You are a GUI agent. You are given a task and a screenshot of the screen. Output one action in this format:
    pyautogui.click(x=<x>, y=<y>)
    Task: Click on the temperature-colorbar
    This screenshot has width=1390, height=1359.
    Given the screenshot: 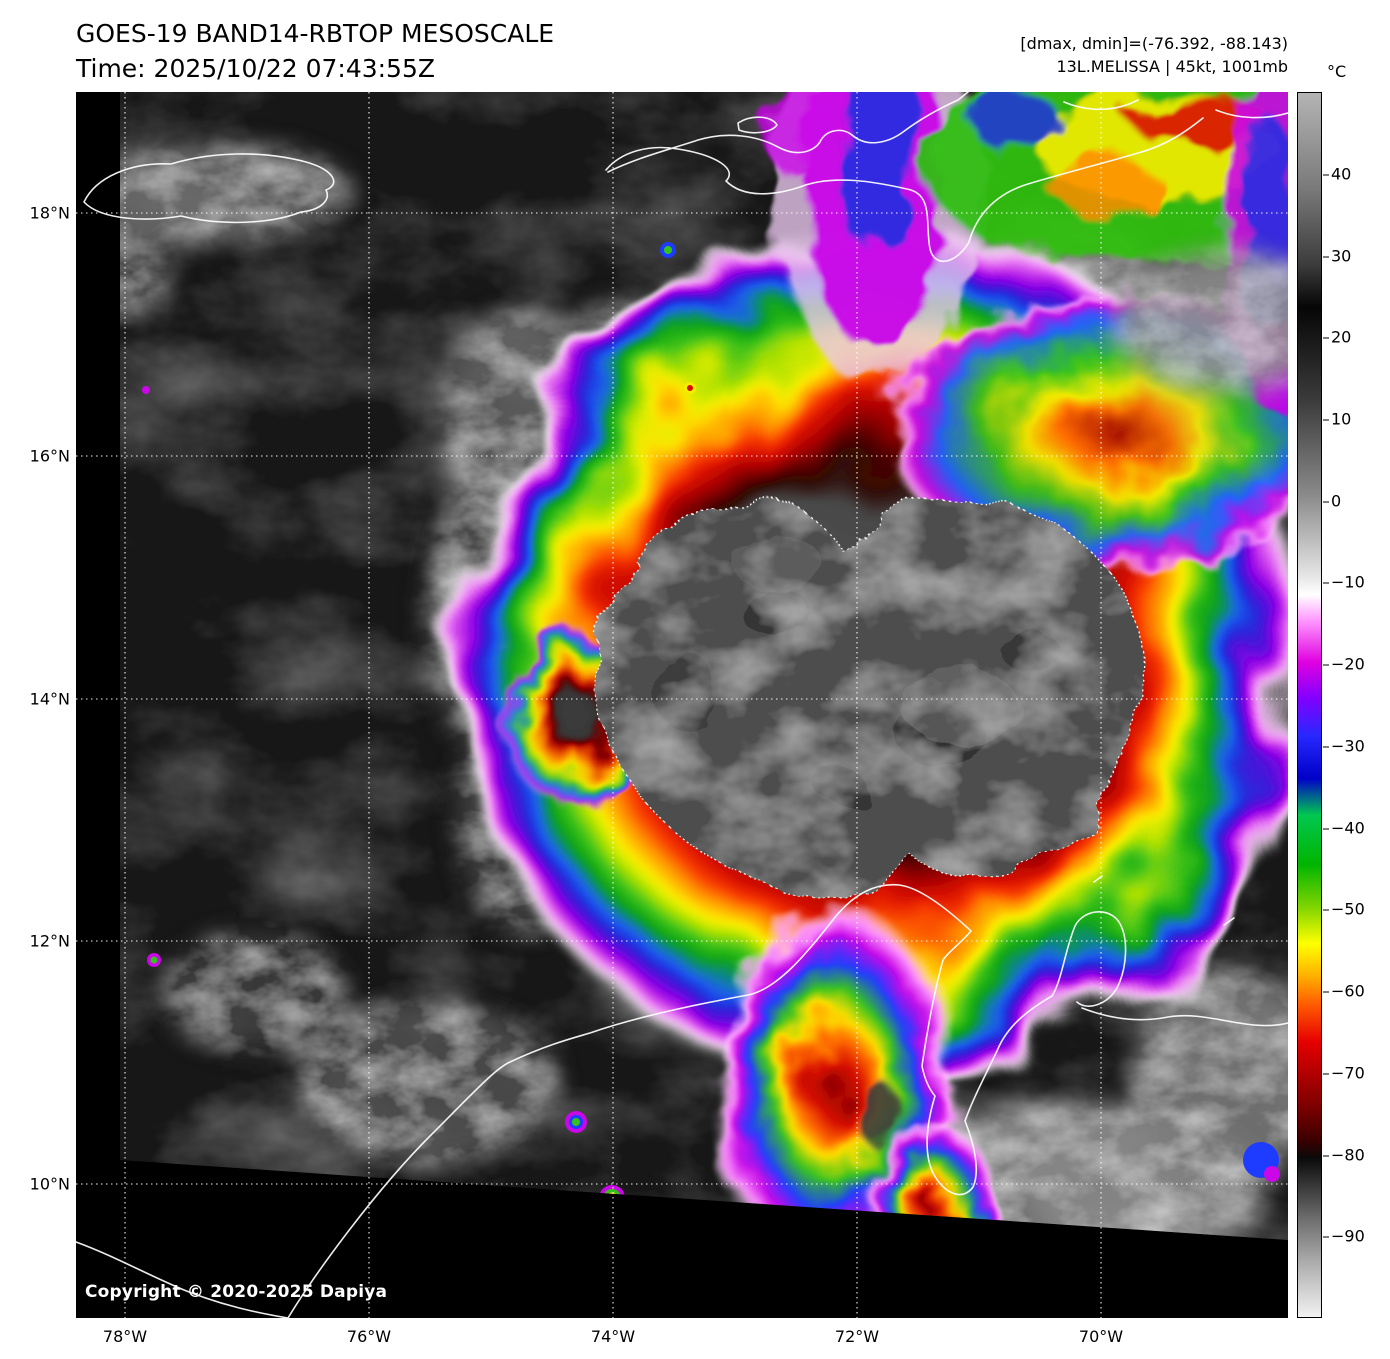 What is the action you would take?
    pyautogui.click(x=1309, y=705)
    